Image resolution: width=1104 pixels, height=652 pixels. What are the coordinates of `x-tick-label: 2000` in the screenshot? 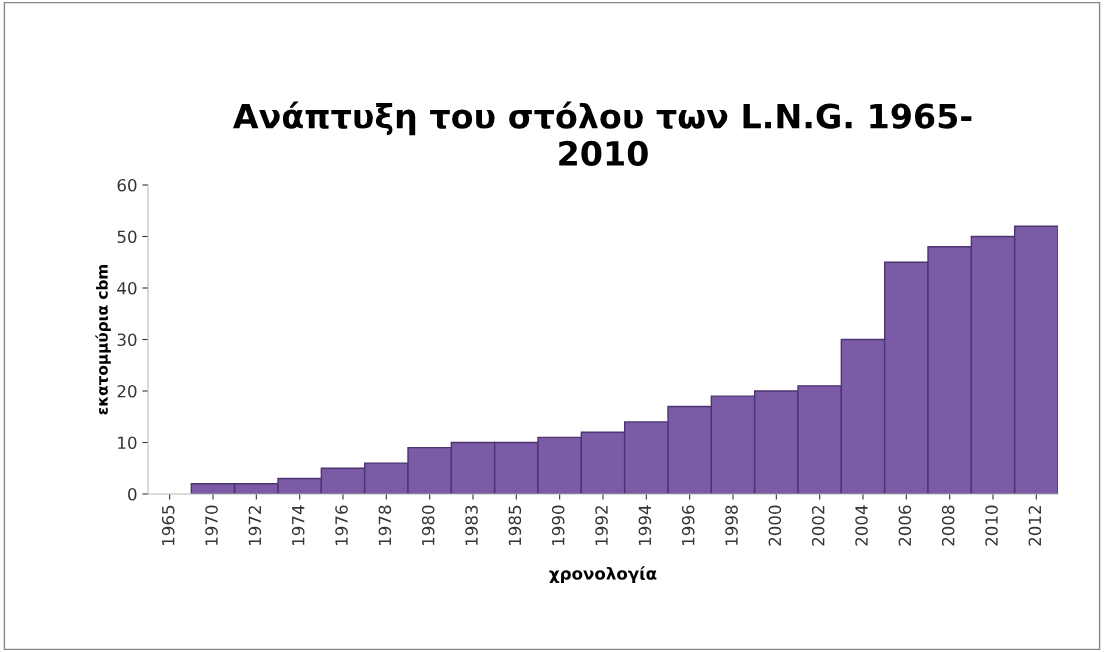 It's located at (775, 525).